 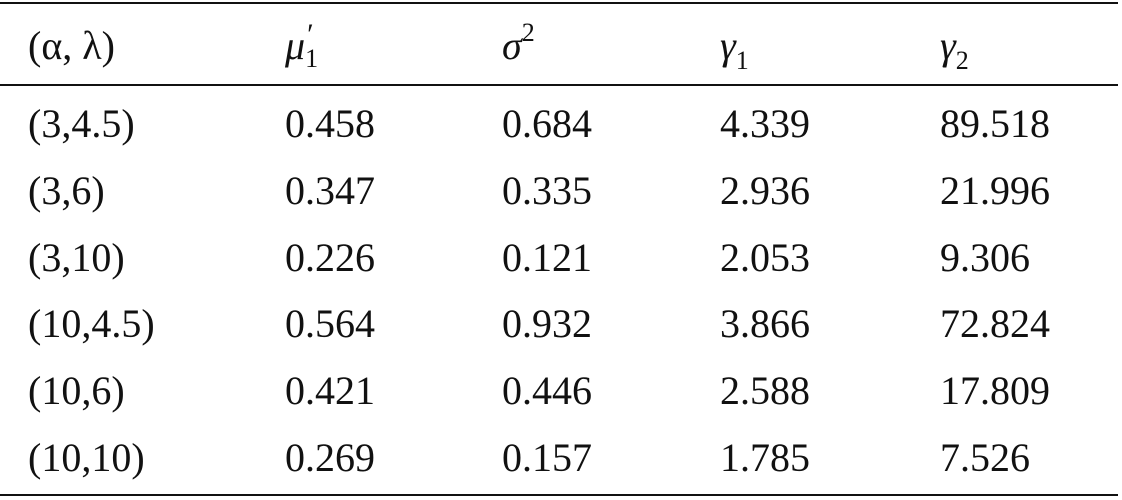 I want to click on table-cell: 0.157, so click(x=547, y=457).